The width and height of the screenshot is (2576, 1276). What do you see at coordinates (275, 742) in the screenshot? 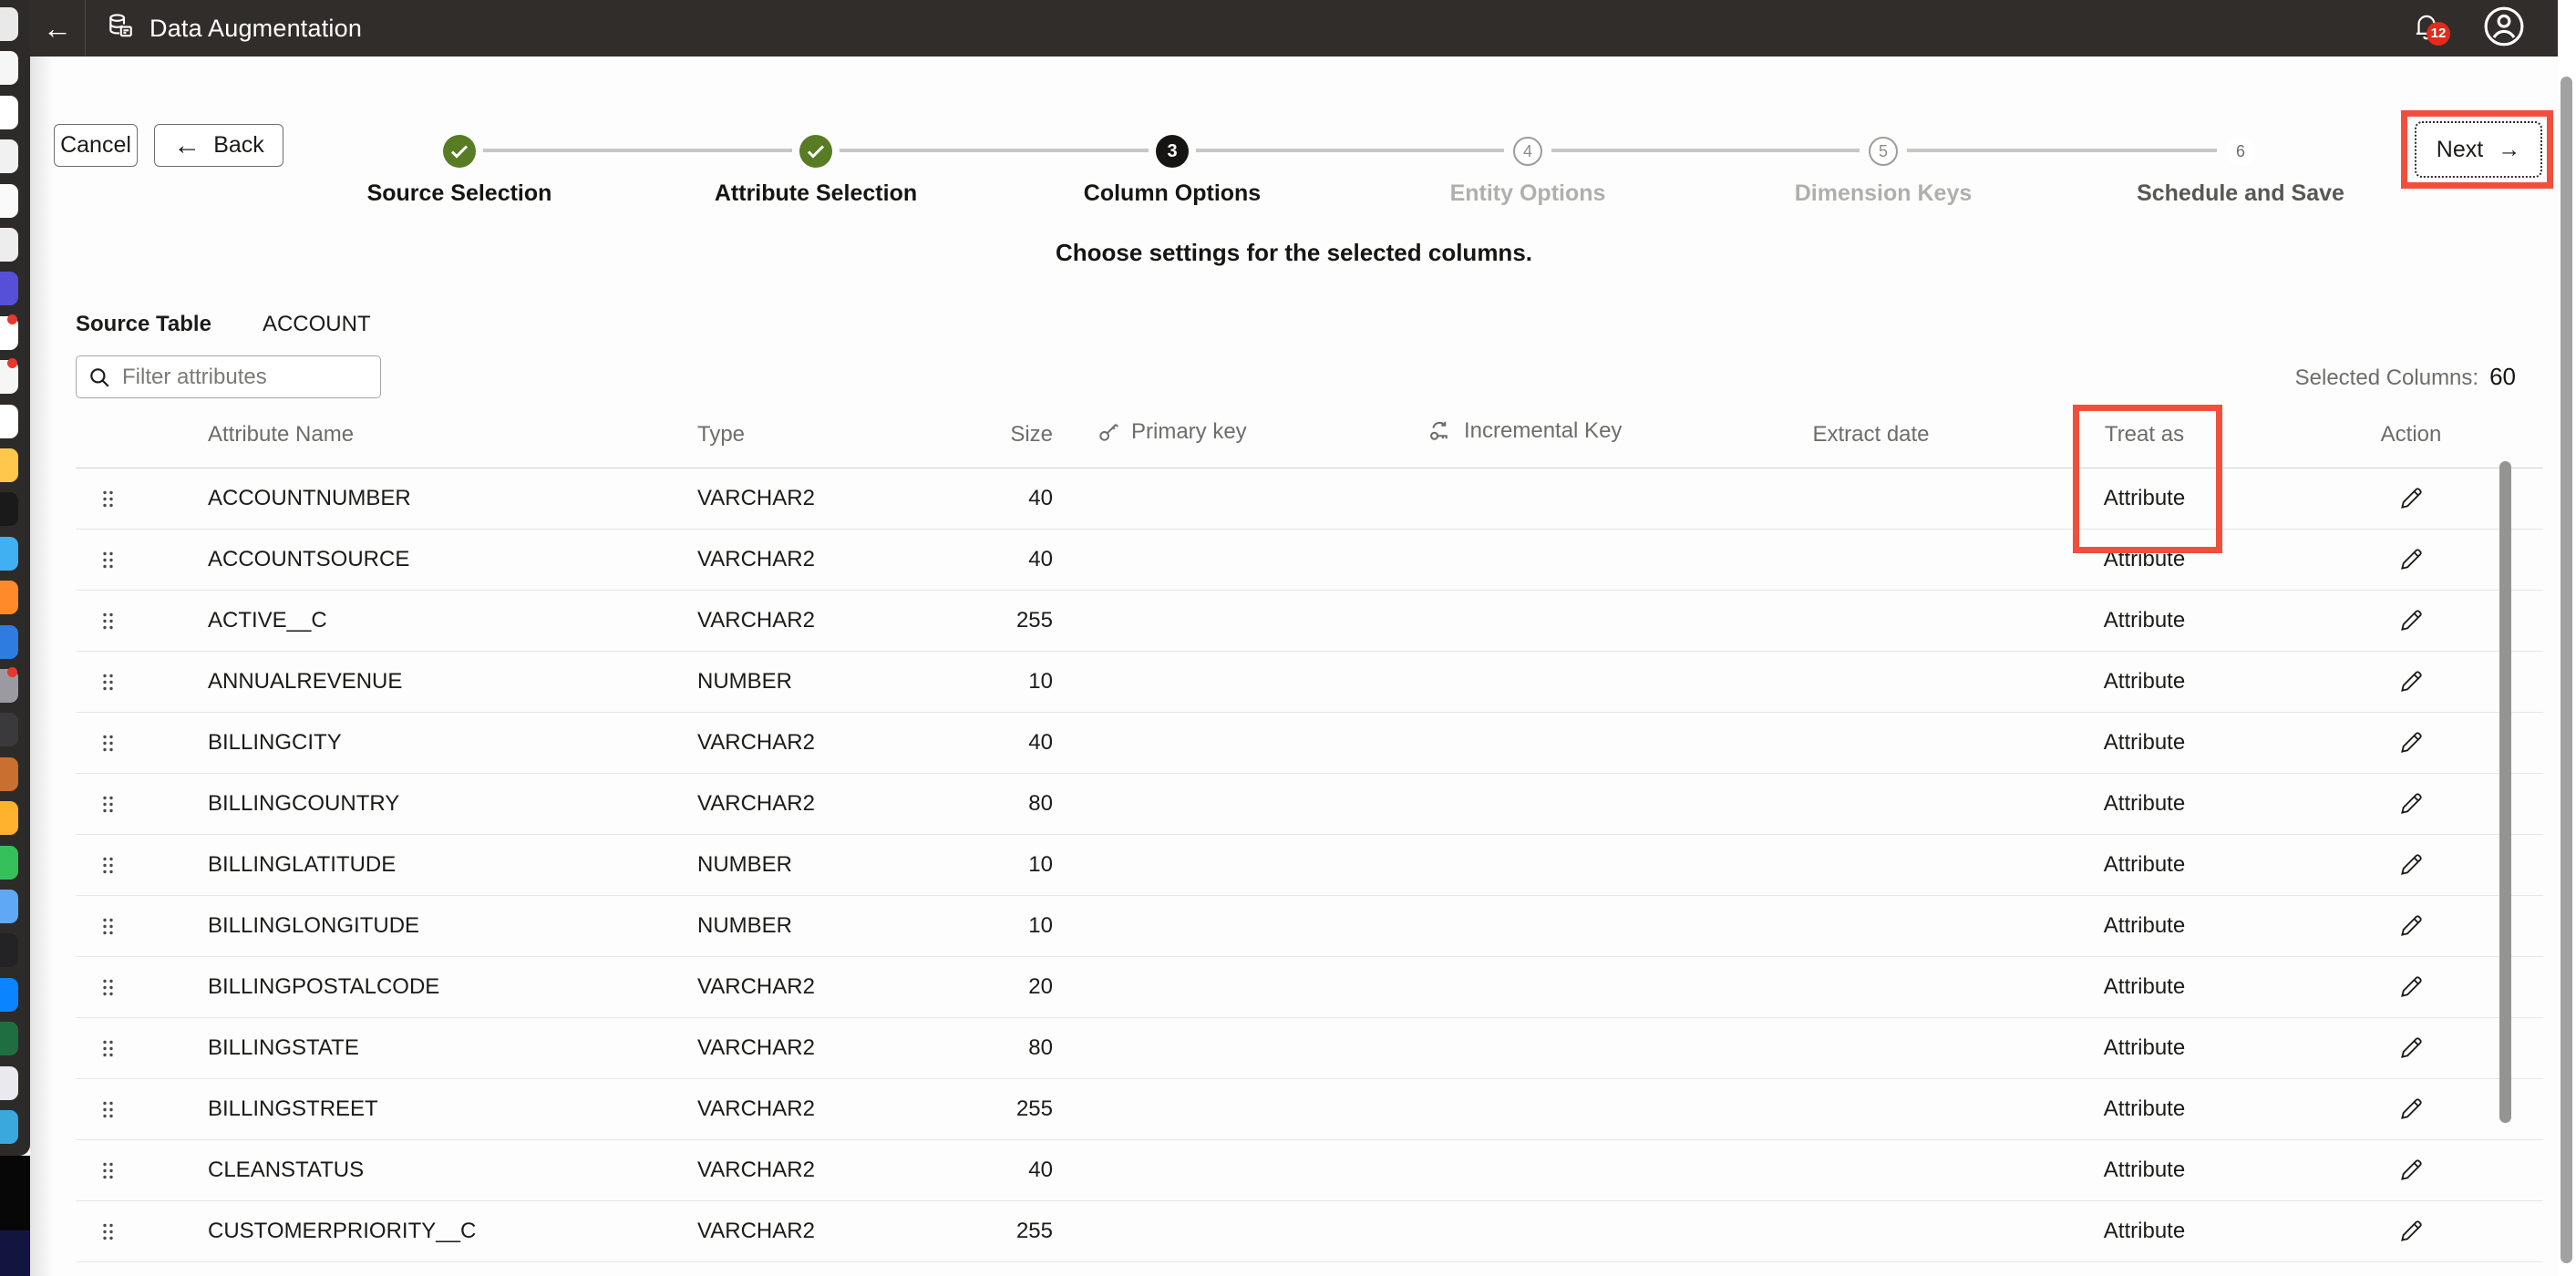
I see `attribute-name-cell: BILLINGCITY` at bounding box center [275, 742].